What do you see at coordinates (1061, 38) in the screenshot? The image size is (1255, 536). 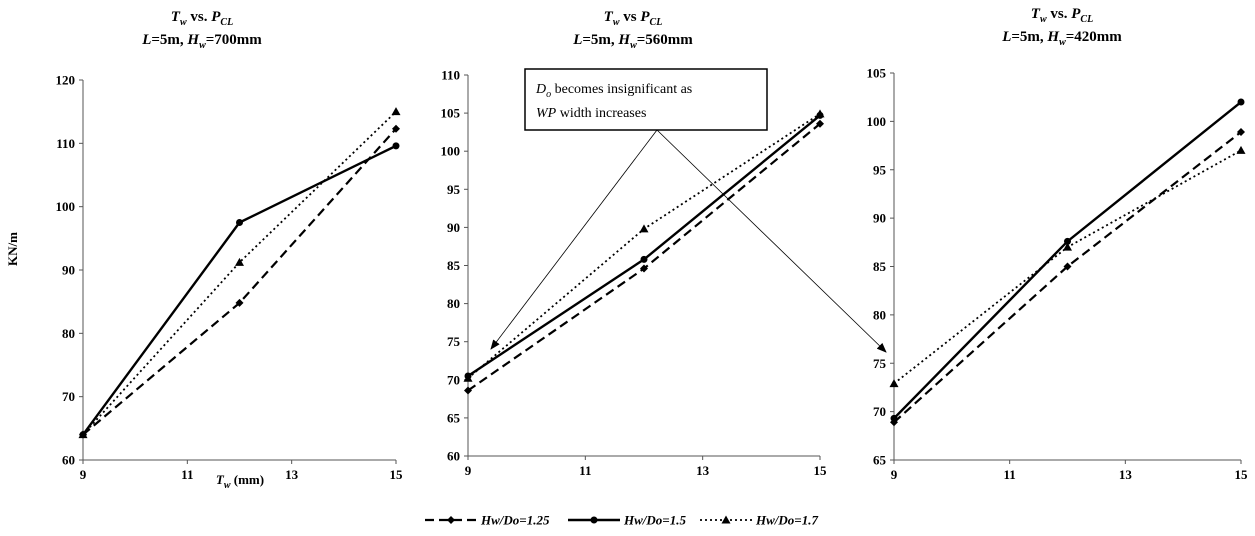 I see `chart-3-title-line2: L=5m, Hw=420mm` at bounding box center [1061, 38].